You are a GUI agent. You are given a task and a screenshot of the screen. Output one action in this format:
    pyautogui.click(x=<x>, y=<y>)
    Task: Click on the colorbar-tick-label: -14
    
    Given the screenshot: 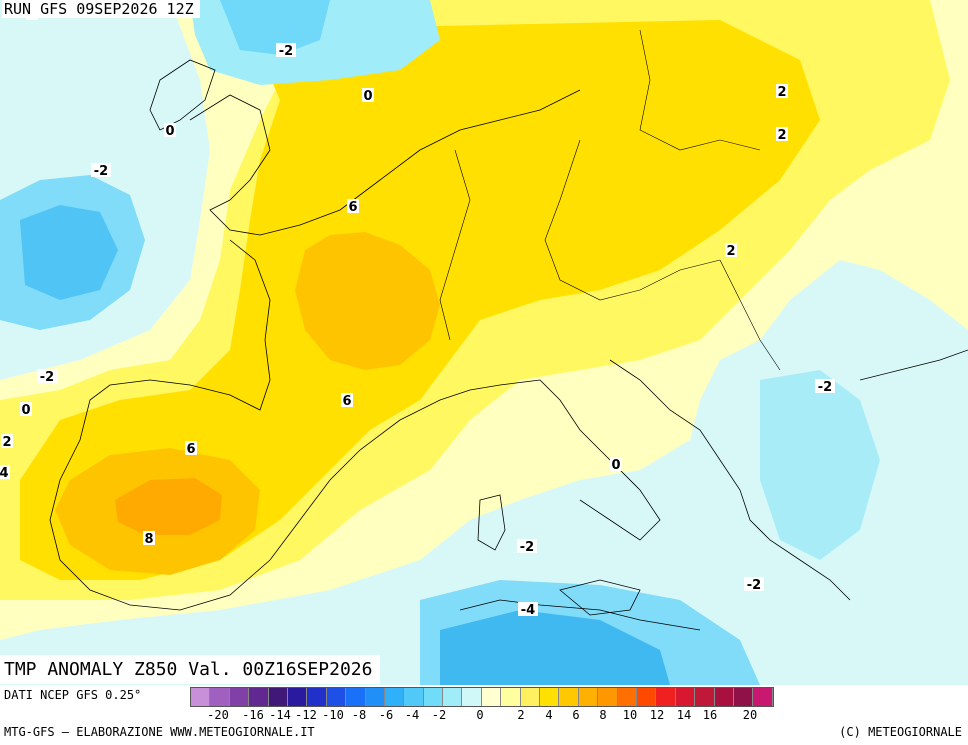 What is the action you would take?
    pyautogui.click(x=280, y=715)
    